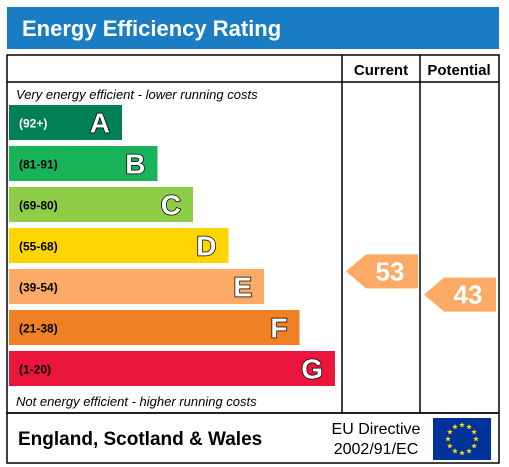 This screenshot has width=509, height=467. Describe the element at coordinates (171, 205) in the screenshot. I see `band-letter-c: C` at that location.